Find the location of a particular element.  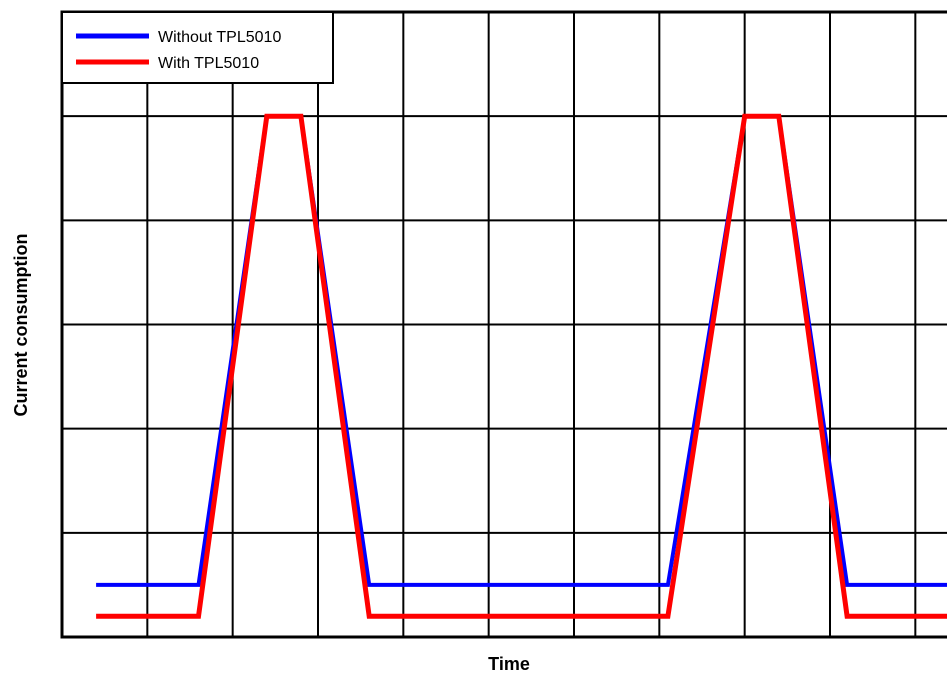

y-axis-title: Current consumption is located at coordinates (21, 325).